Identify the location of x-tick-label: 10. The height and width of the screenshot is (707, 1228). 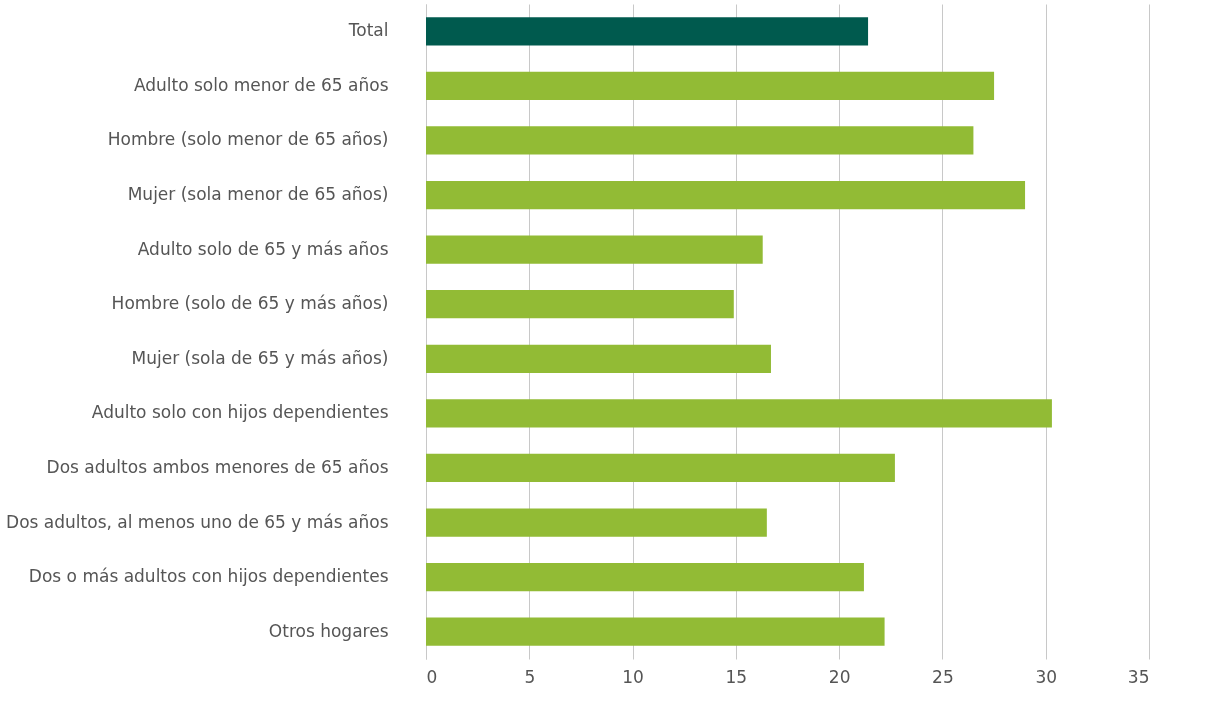
(633, 676).